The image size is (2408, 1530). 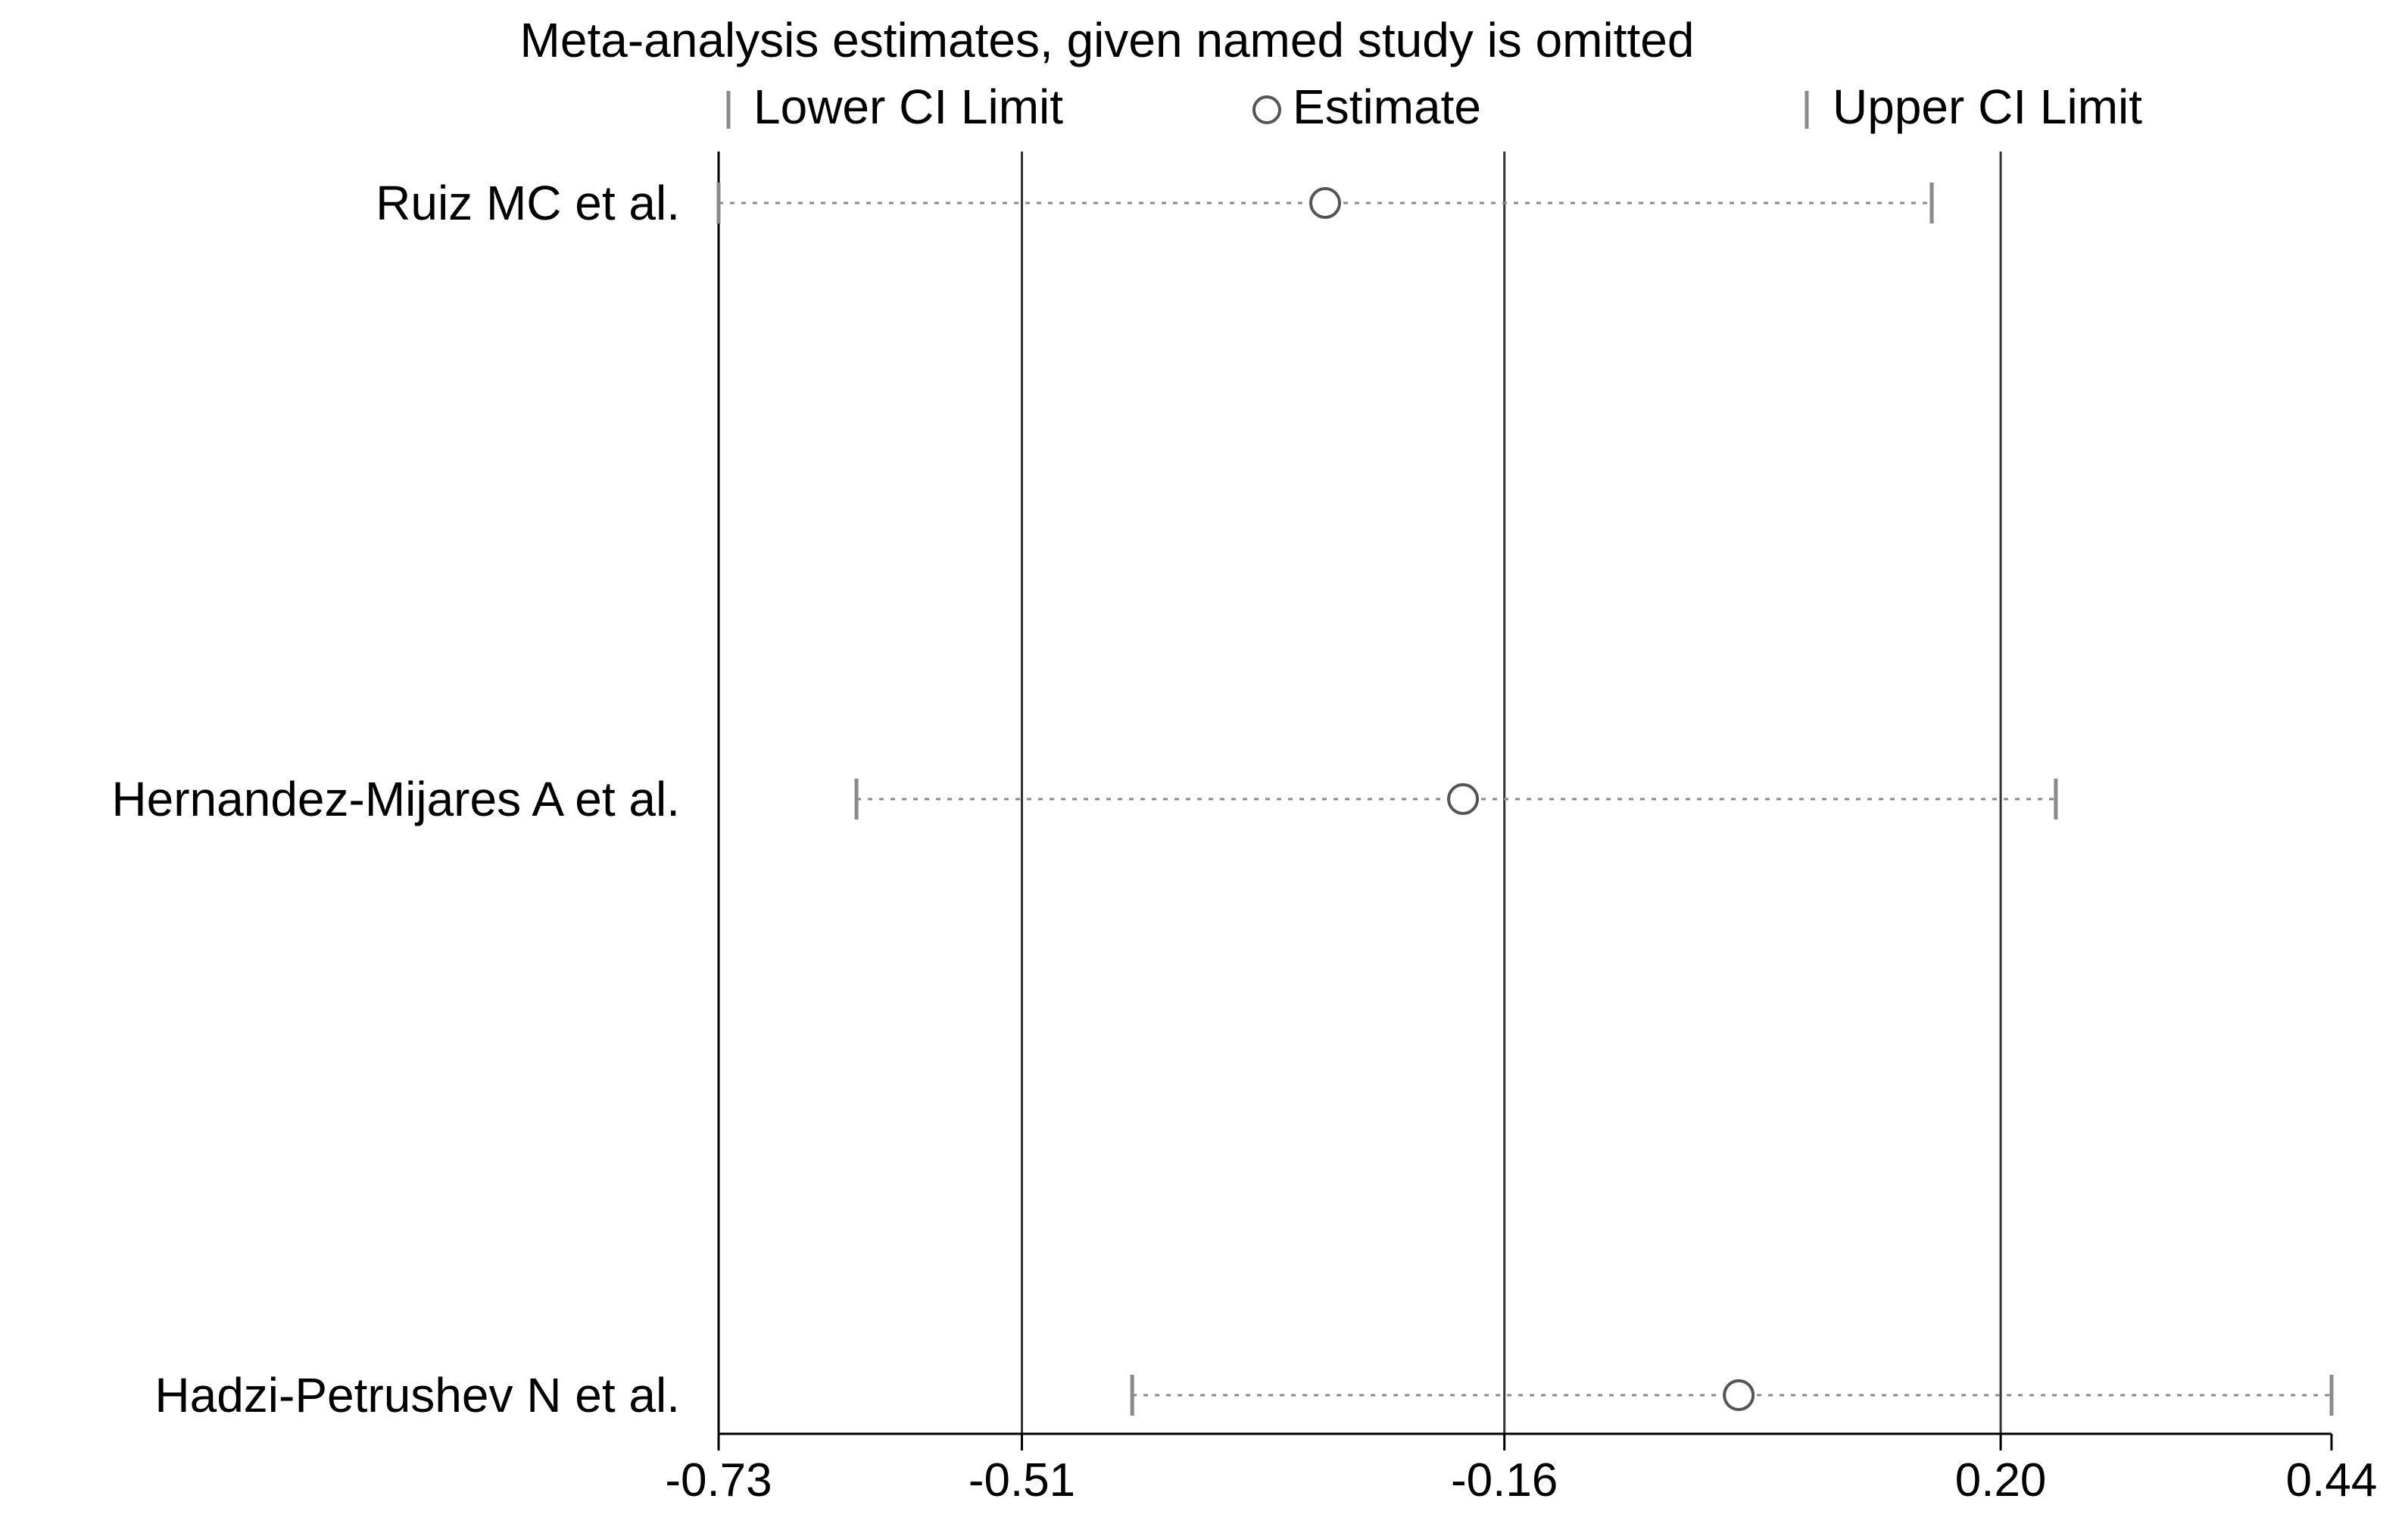 What do you see at coordinates (2332, 1480) in the screenshot?
I see `x-tick-label: 0.44` at bounding box center [2332, 1480].